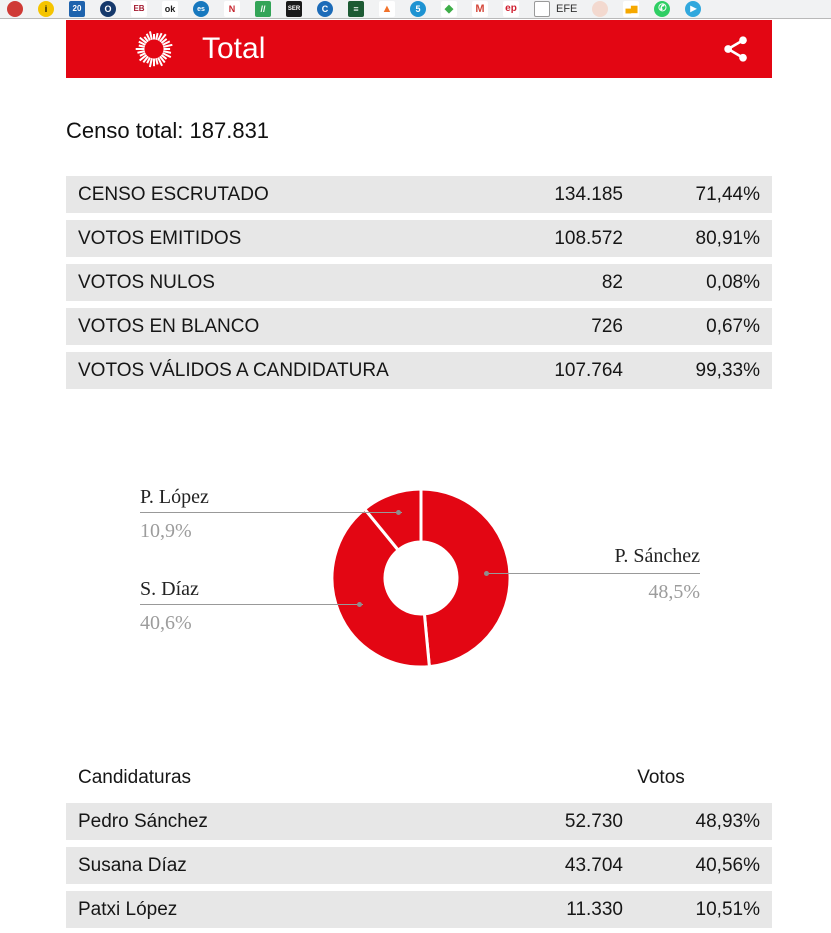 Image resolution: width=831 pixels, height=933 pixels. What do you see at coordinates (674, 592) in the screenshot?
I see `chart-pct-sanchez: 48,5%` at bounding box center [674, 592].